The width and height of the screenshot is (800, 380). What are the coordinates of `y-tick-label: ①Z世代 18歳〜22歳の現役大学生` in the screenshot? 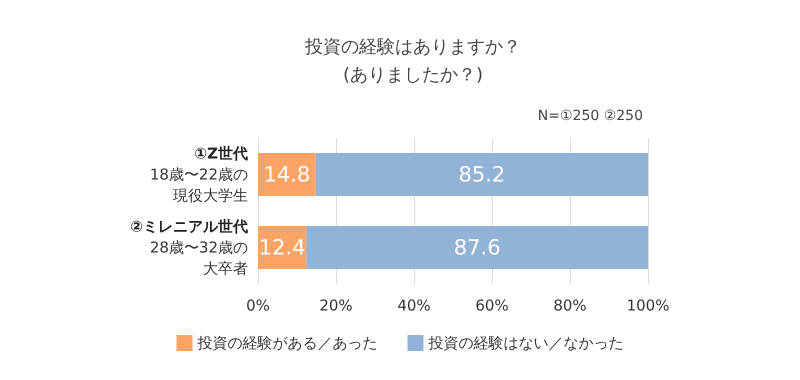 It's located at (199, 174).